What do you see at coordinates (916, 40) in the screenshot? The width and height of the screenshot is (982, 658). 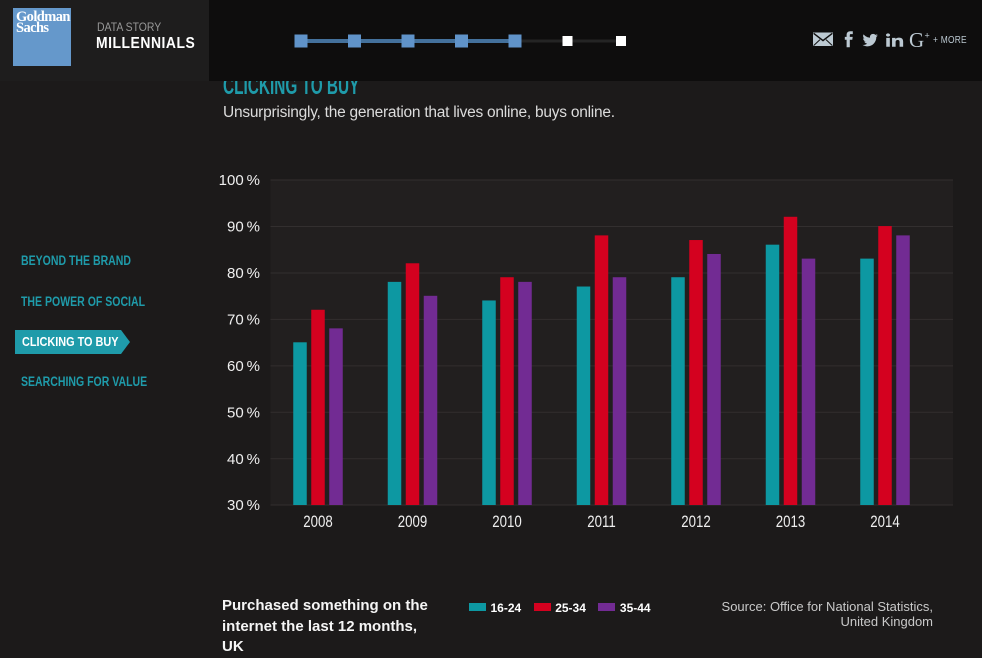 I see `svg-text: G` at bounding box center [916, 40].